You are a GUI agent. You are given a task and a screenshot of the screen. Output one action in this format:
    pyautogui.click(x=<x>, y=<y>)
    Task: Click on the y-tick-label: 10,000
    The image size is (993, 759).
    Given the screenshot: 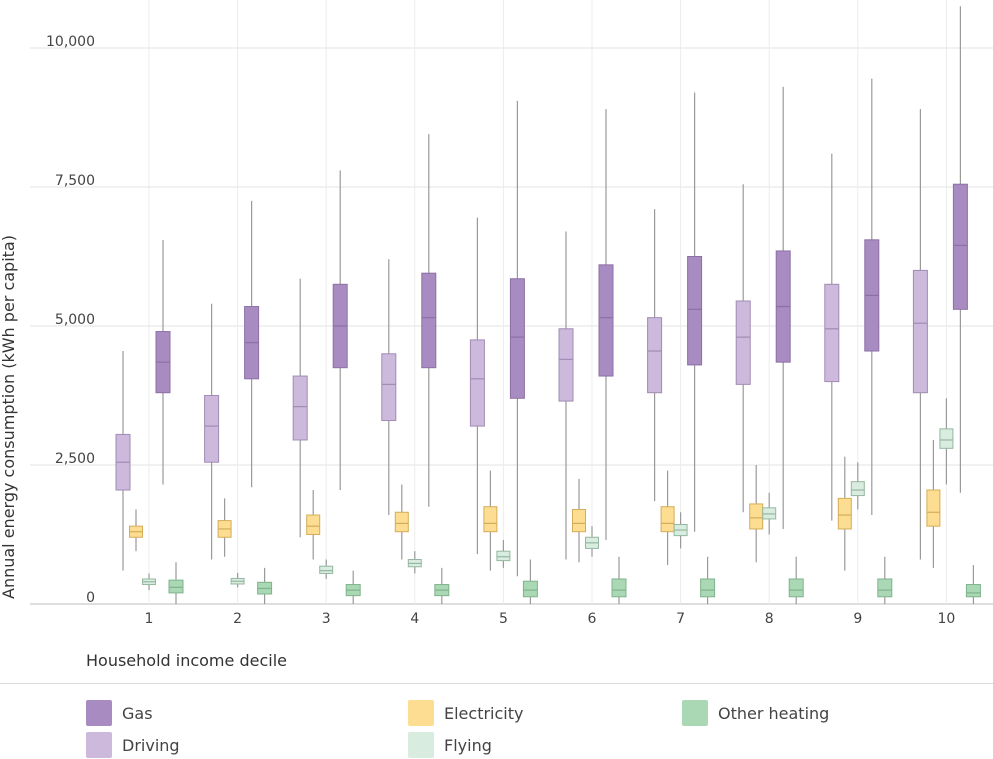 What is the action you would take?
    pyautogui.click(x=70, y=42)
    